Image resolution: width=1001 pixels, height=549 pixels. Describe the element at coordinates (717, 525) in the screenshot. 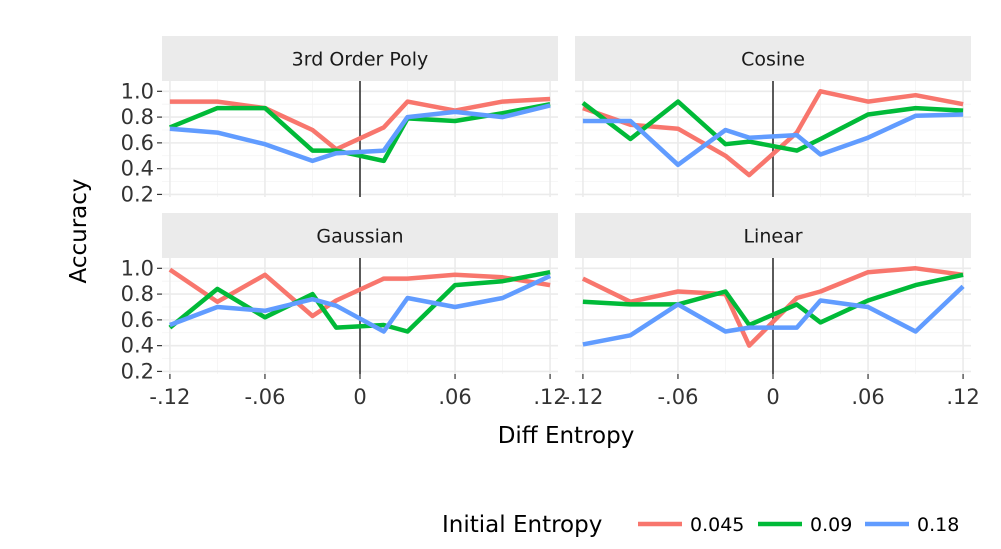

I see `legend-label: 0.045` at that location.